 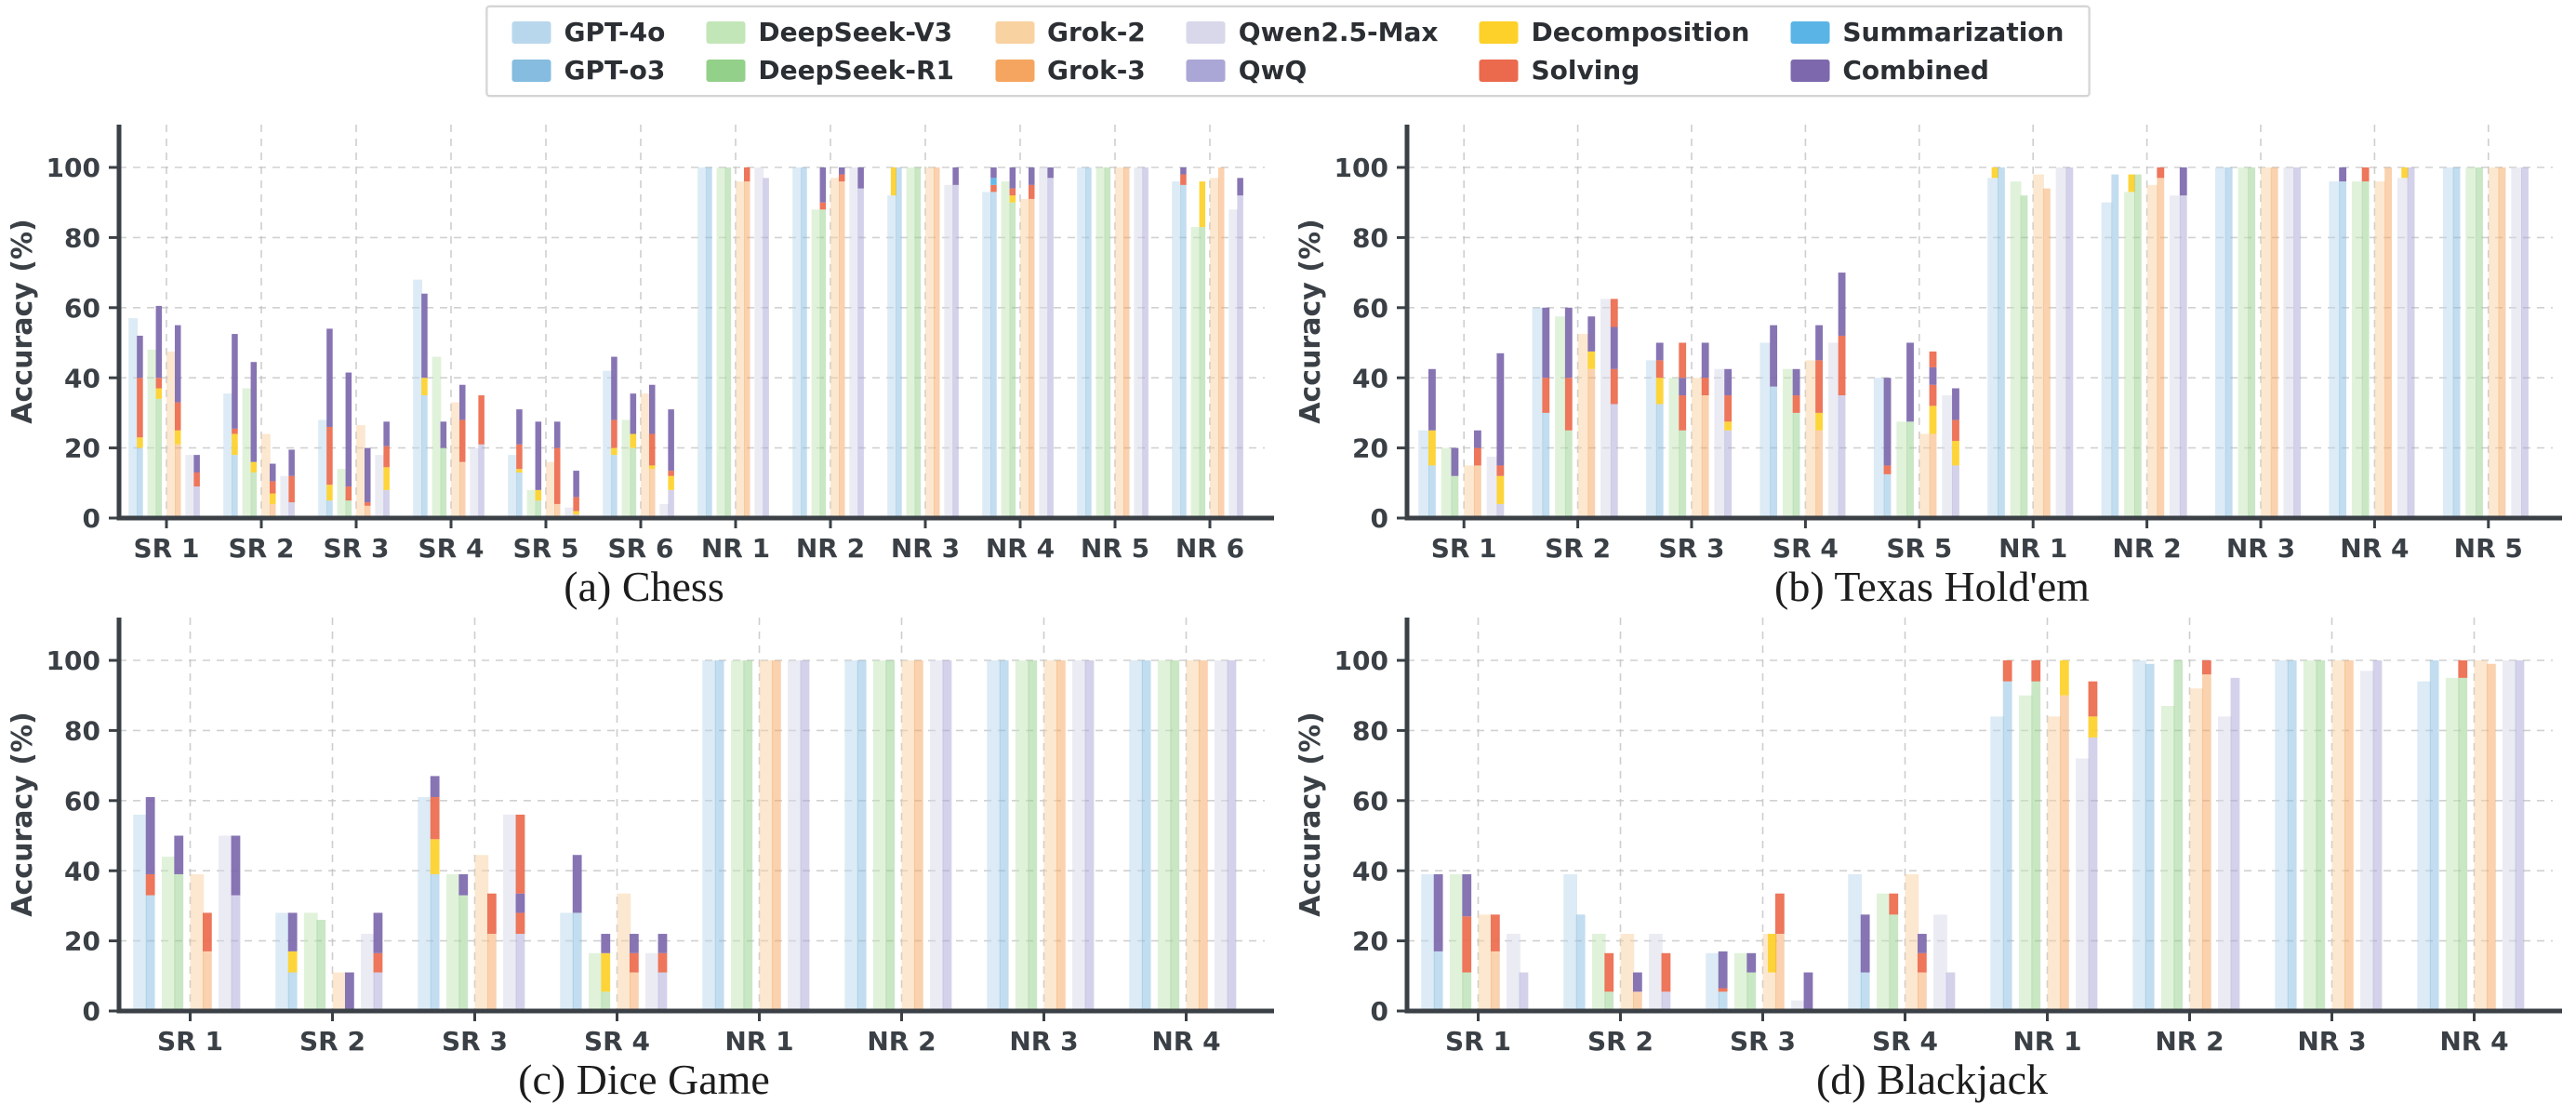 What do you see at coordinates (1578, 548) in the screenshot?
I see `x-tick-label: SR 2` at bounding box center [1578, 548].